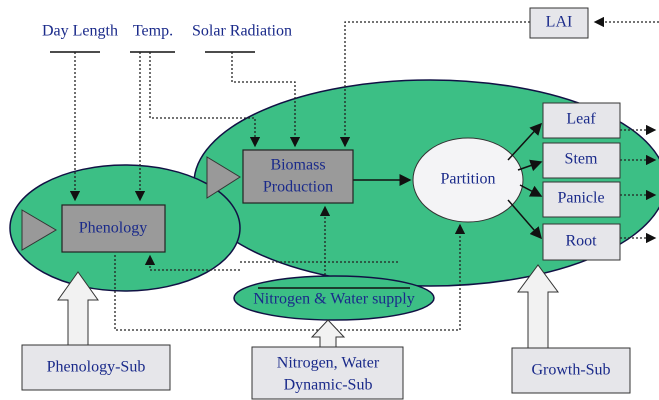 Image resolution: width=659 pixels, height=400 pixels. Describe the element at coordinates (242, 31) in the screenshot. I see `input-label: Solar Radiation` at that location.